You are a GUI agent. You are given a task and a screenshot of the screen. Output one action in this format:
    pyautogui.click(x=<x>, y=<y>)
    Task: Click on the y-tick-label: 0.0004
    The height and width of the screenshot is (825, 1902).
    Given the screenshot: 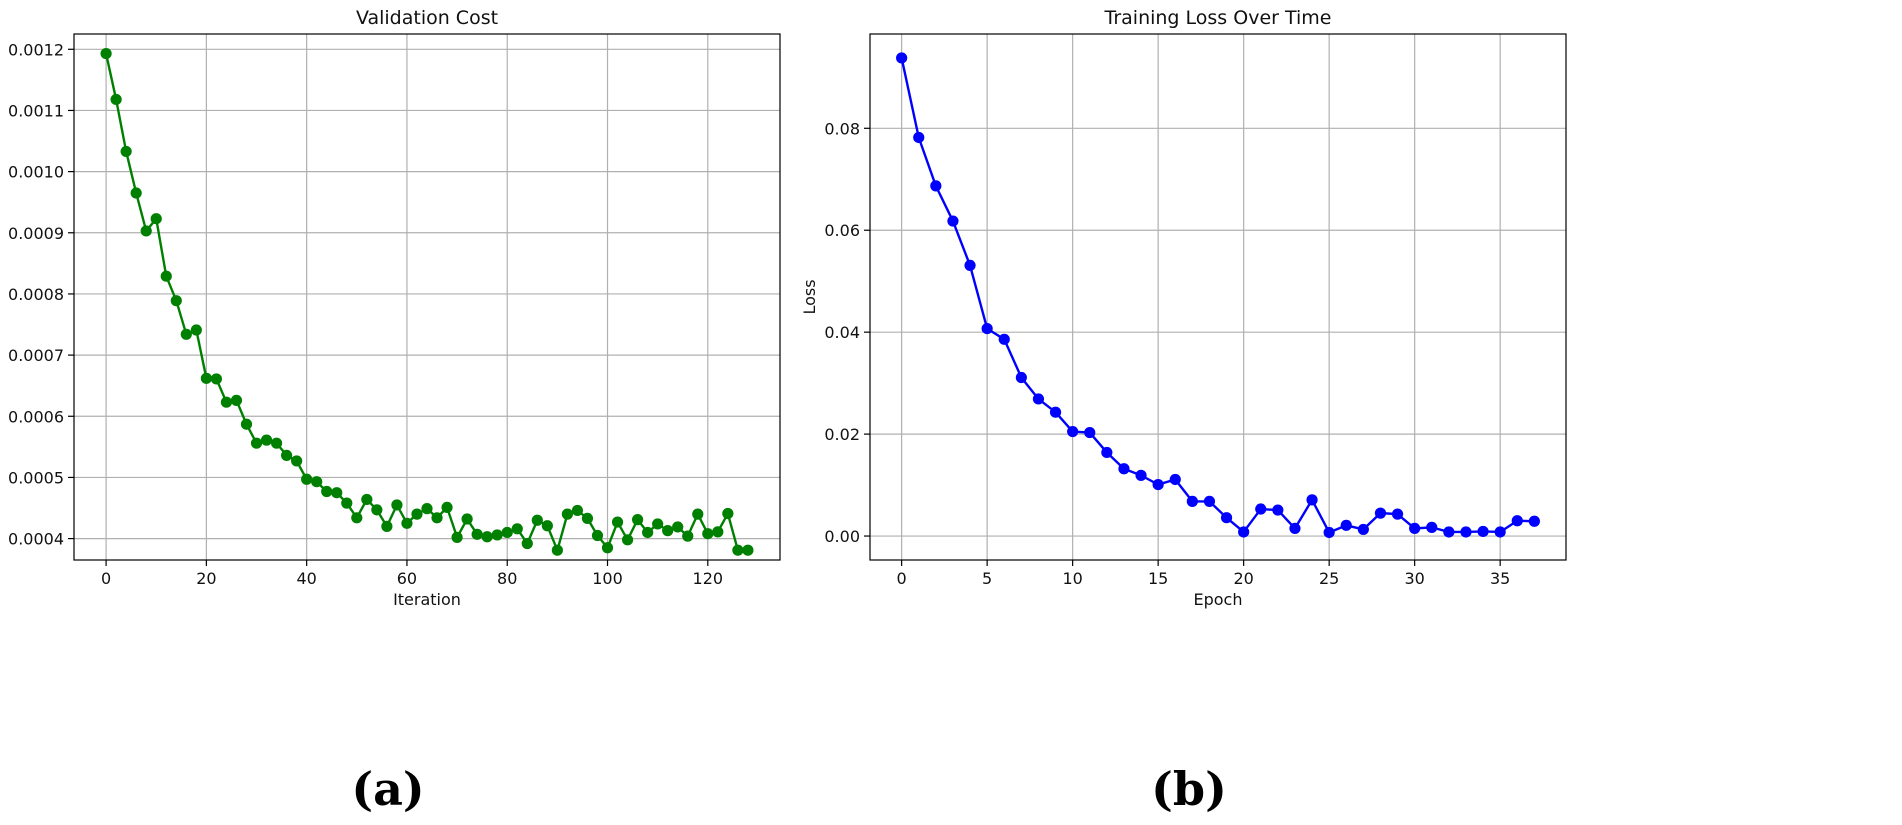 What is the action you would take?
    pyautogui.click(x=36, y=539)
    